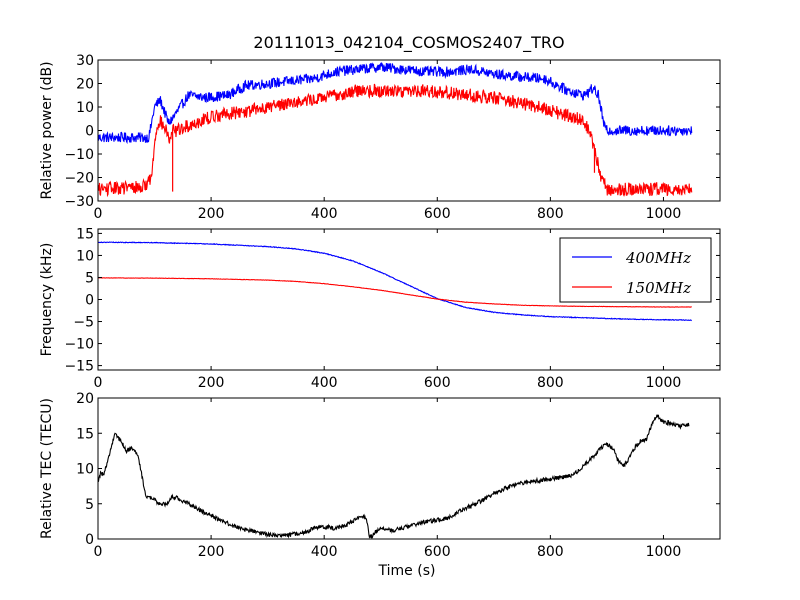 This screenshot has height=600, width=800. I want to click on y-axis-label: Frequency (kHz), so click(47, 300).